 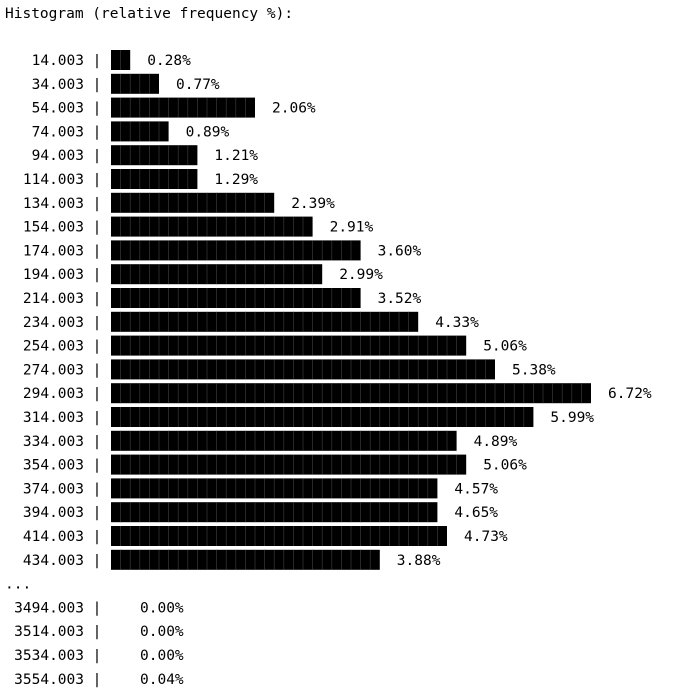 I want to click on bin-label: 354.003, so click(x=53, y=466).